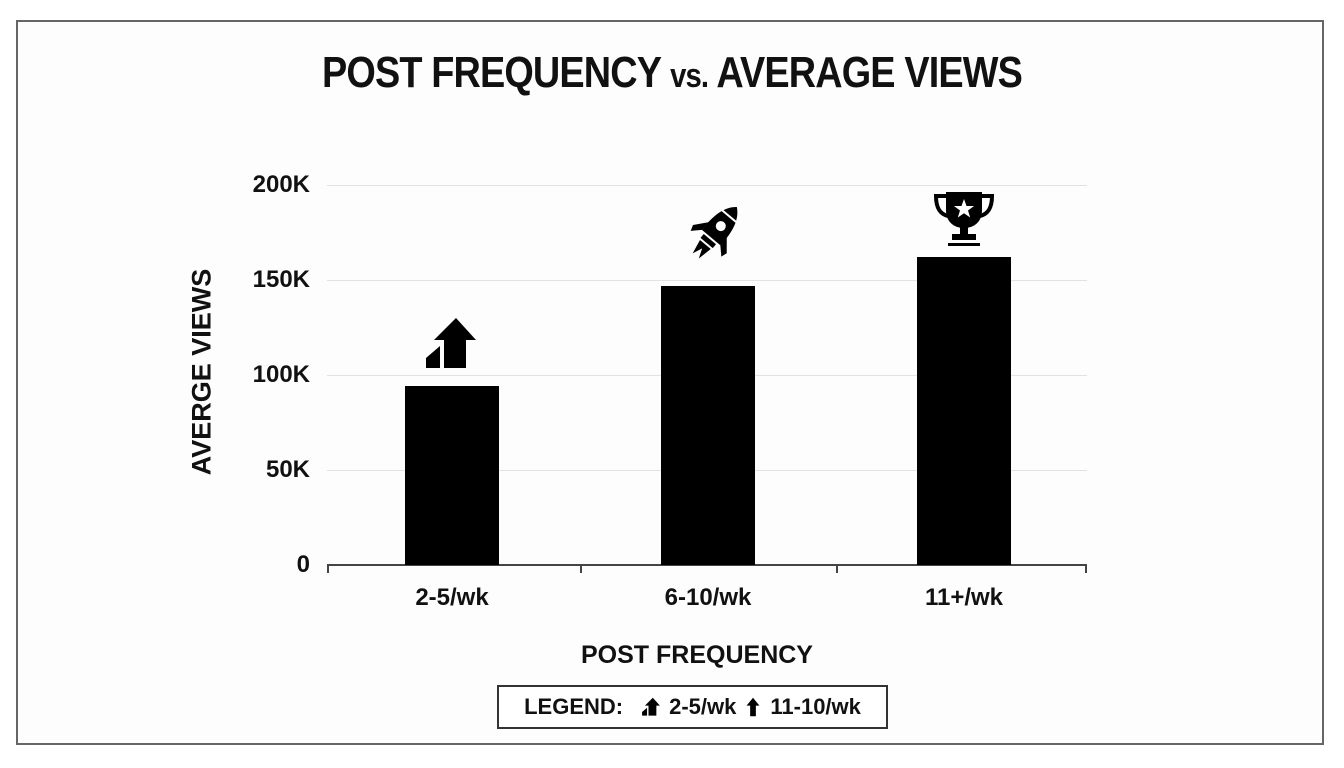 The image size is (1344, 768). What do you see at coordinates (201, 372) in the screenshot?
I see `y-axis-label: AVERGE VIEWS` at bounding box center [201, 372].